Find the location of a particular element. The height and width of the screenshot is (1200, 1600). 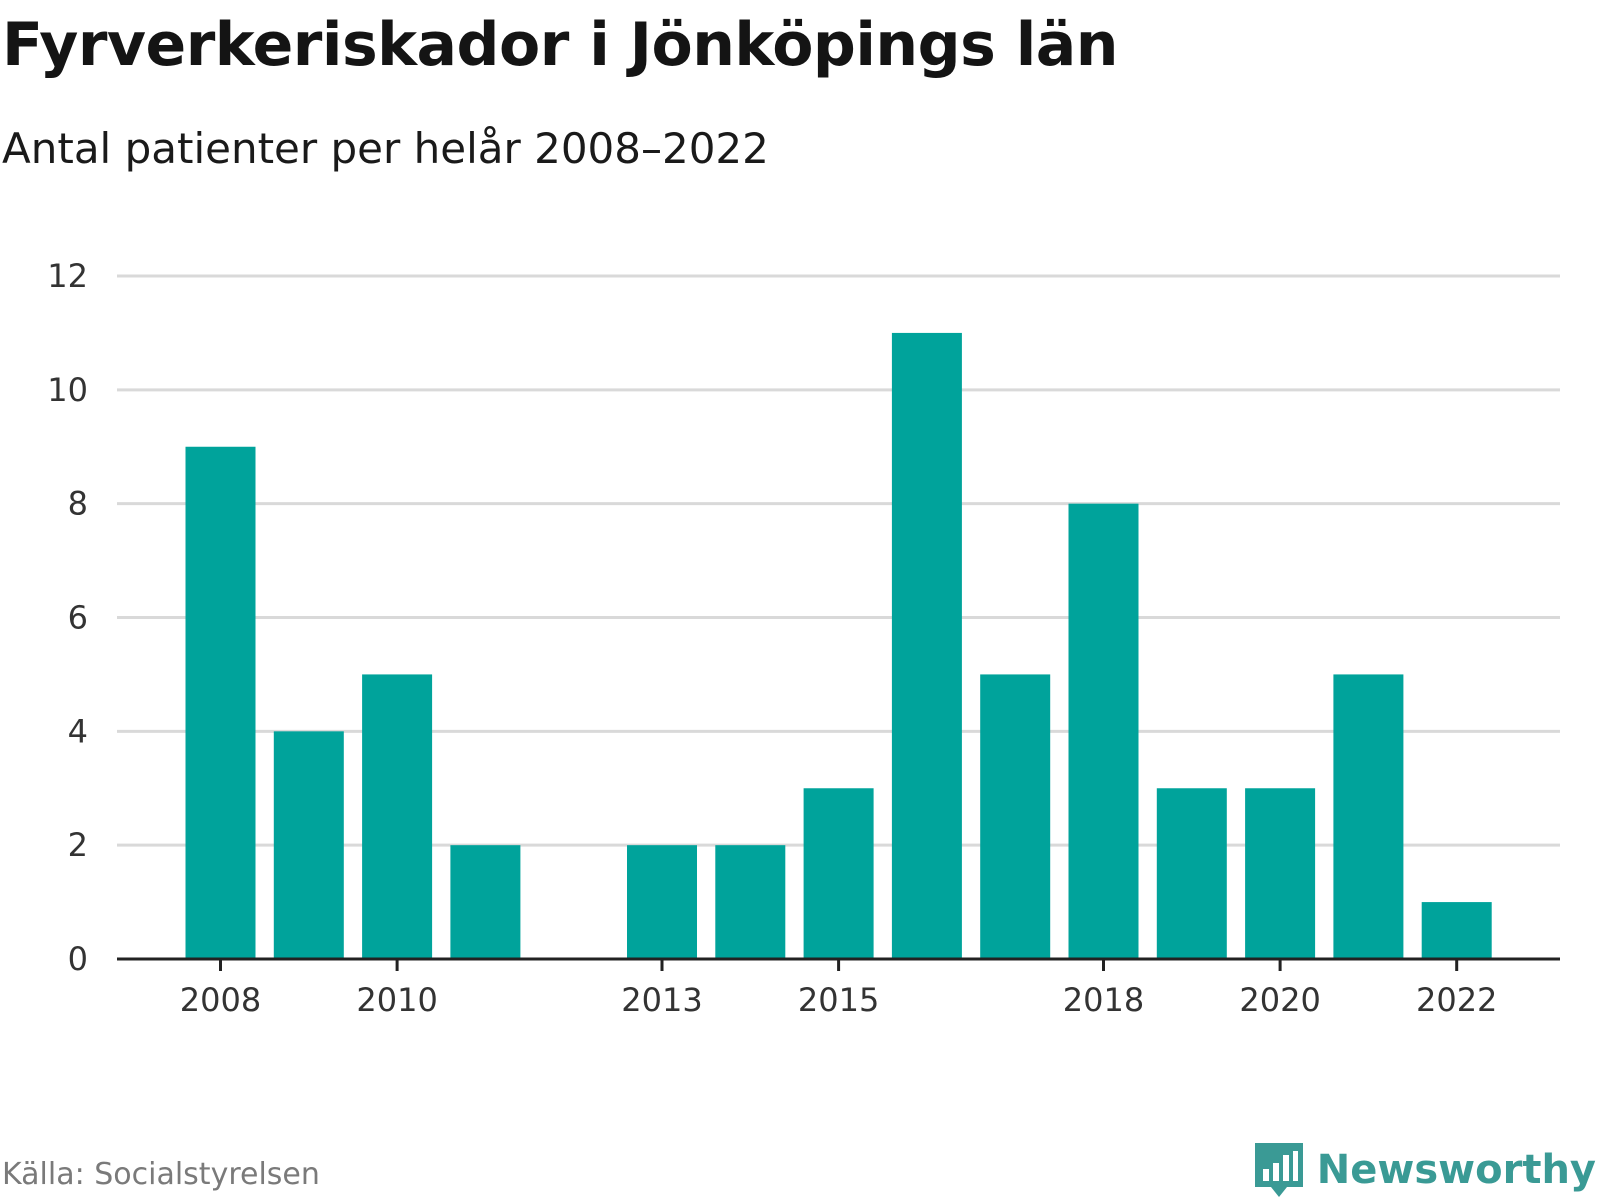

axes is located at coordinates (838, 964).